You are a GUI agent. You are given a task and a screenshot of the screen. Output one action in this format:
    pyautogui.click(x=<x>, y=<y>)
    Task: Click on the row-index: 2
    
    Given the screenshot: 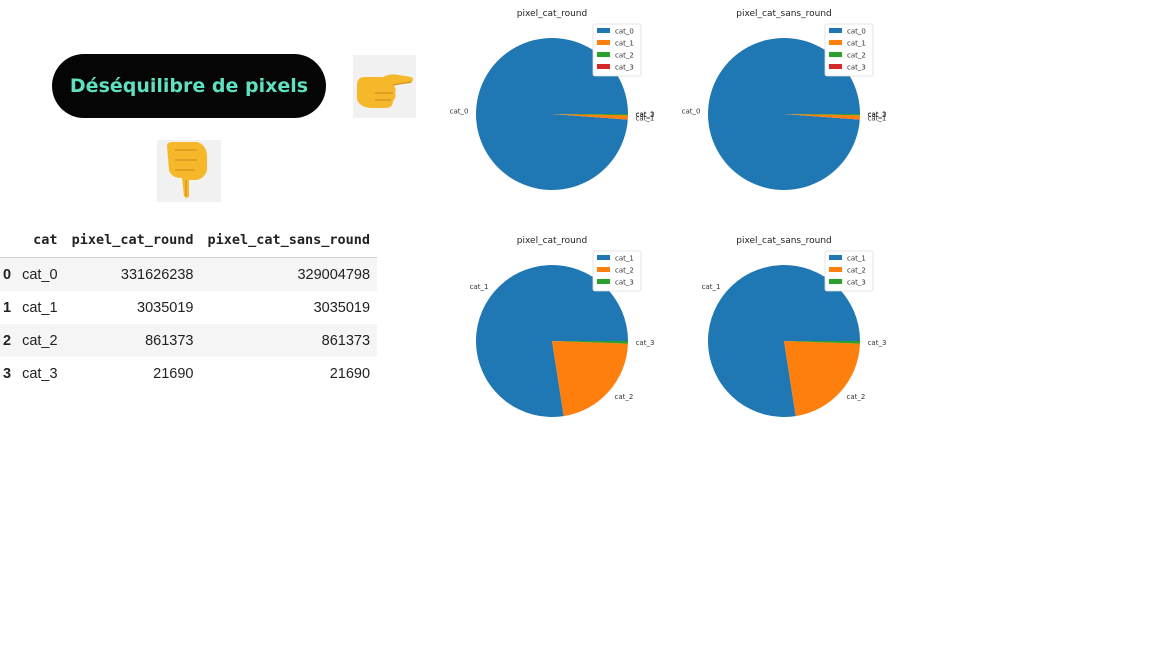 What is the action you would take?
    pyautogui.click(x=8, y=340)
    